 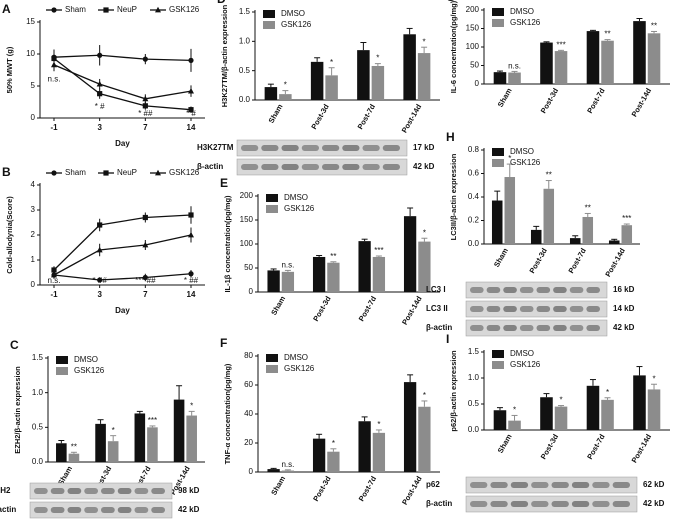 I want to click on blot-label: LC3 II, so click(x=437, y=308).